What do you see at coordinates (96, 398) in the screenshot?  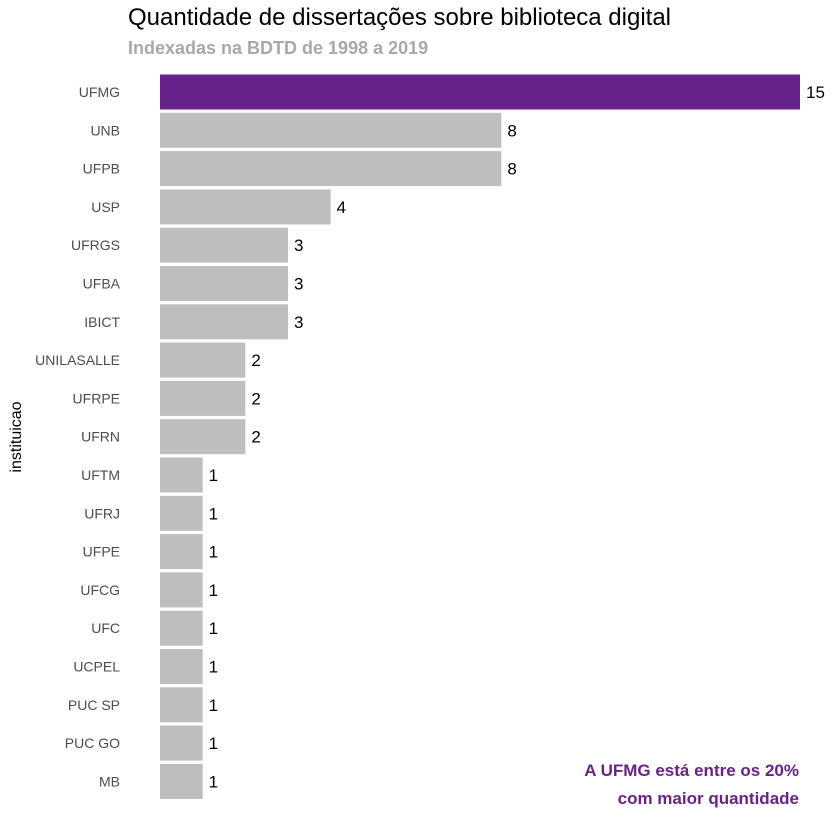 I see `y-tick-label: UFRPE` at bounding box center [96, 398].